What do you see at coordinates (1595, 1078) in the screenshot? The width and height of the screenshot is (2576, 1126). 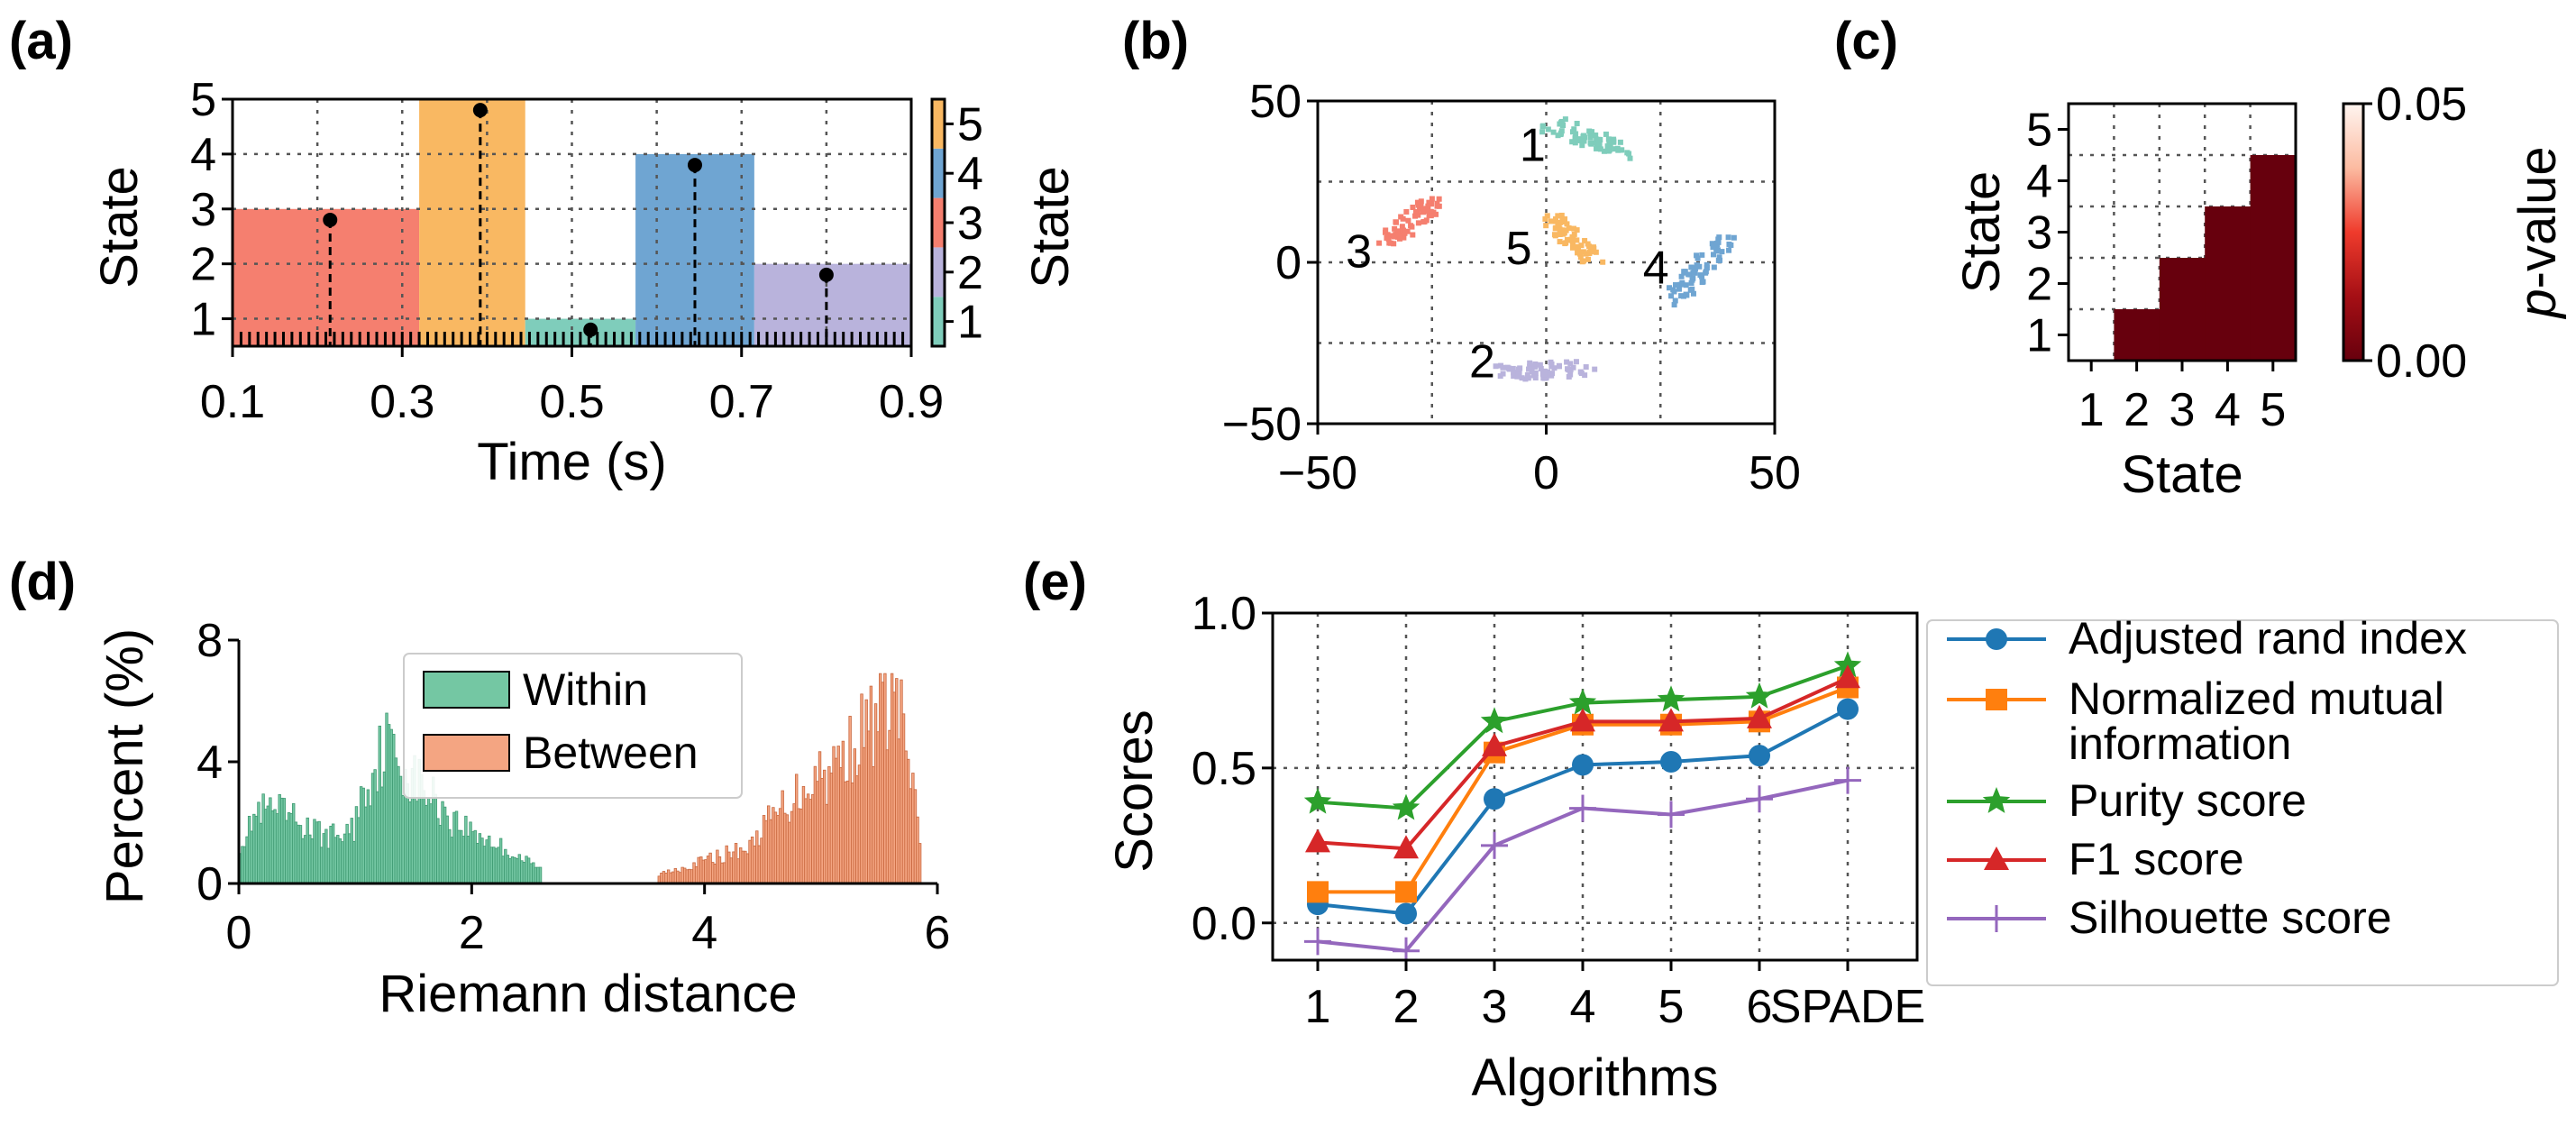 I see `e-xlabel: Algorithms` at bounding box center [1595, 1078].